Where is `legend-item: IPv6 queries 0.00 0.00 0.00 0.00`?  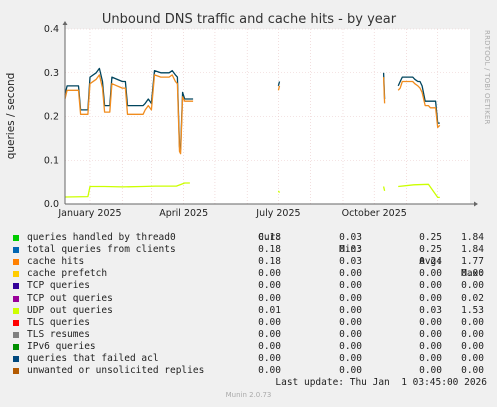 legend-item: IPv6 queries 0.00 0.00 0.00 0.00 is located at coordinates (251, 347).